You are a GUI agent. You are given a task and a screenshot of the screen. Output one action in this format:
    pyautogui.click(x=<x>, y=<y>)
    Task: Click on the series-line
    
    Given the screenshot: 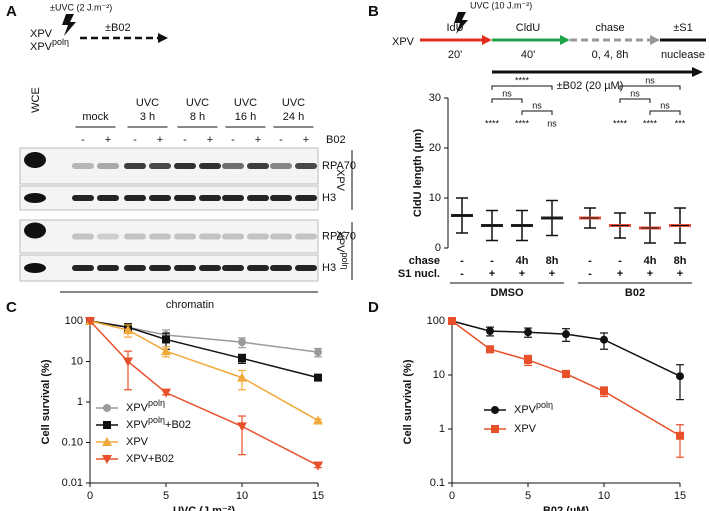 What is the action you would take?
    pyautogui.click(x=566, y=348)
    